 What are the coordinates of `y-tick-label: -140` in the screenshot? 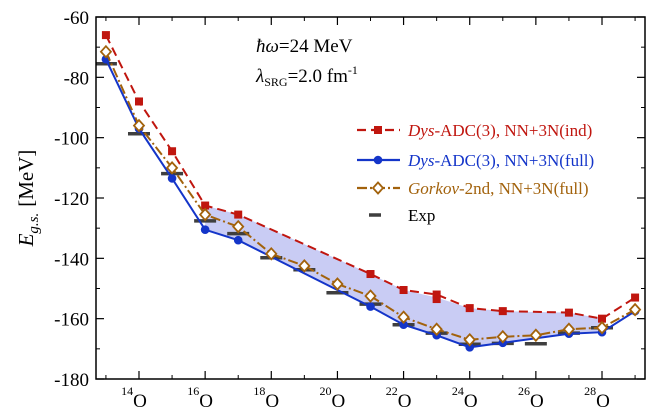 It's located at (71, 259).